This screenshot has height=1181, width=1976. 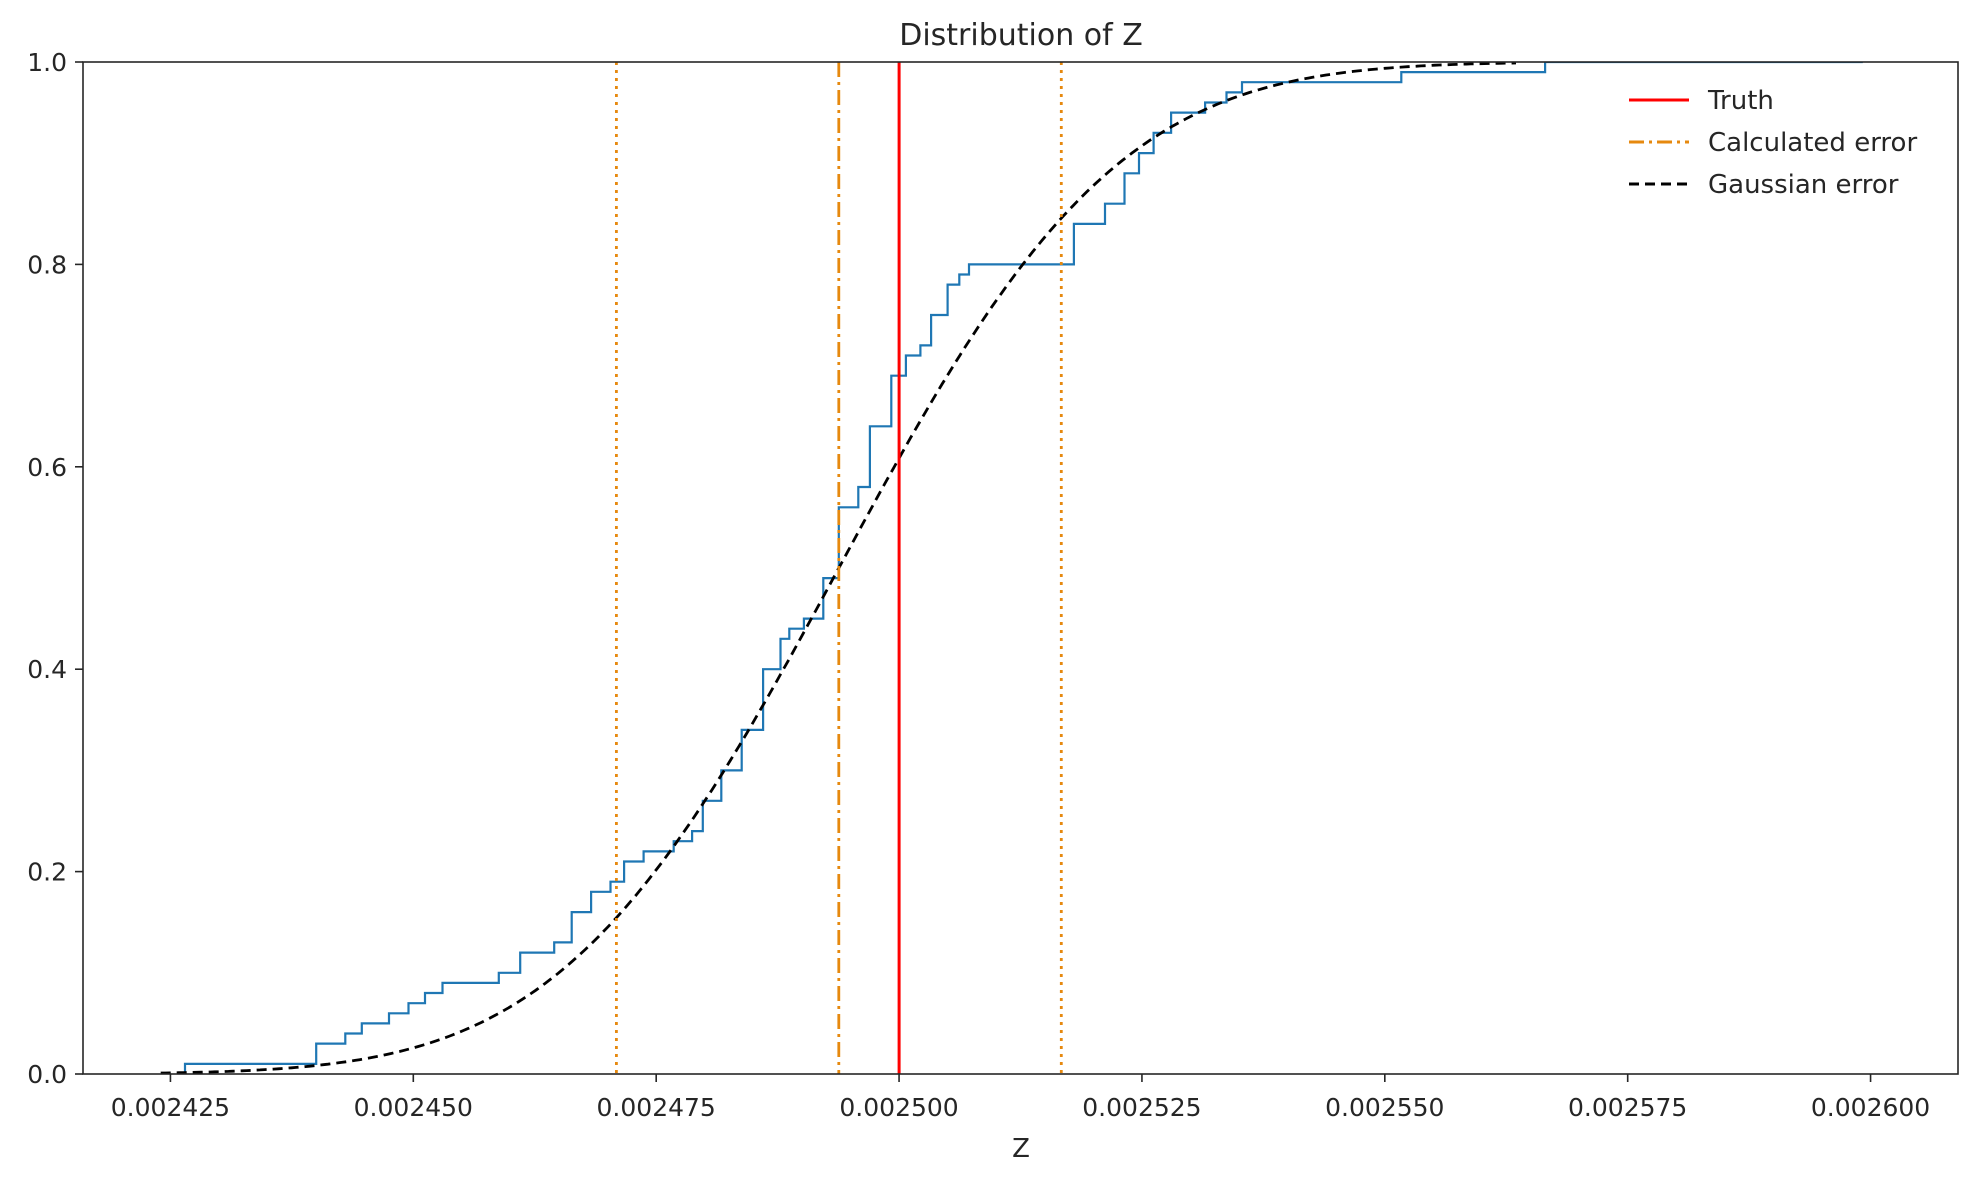 I want to click on x-tick-label: 0.002600, so click(x=1870, y=1107).